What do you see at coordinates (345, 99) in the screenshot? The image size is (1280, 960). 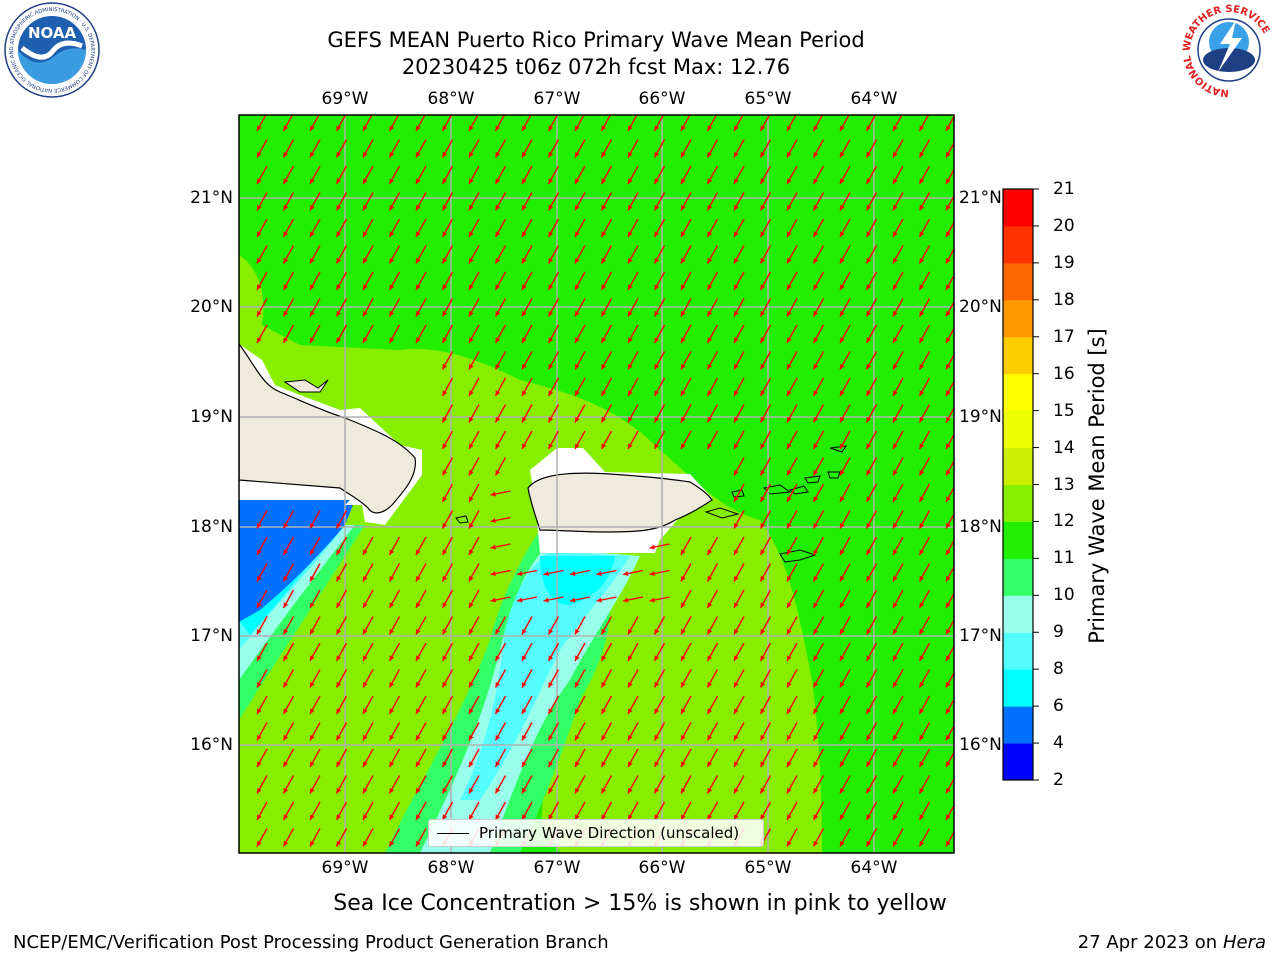 I see `lon-label-top-69: 69°W` at bounding box center [345, 99].